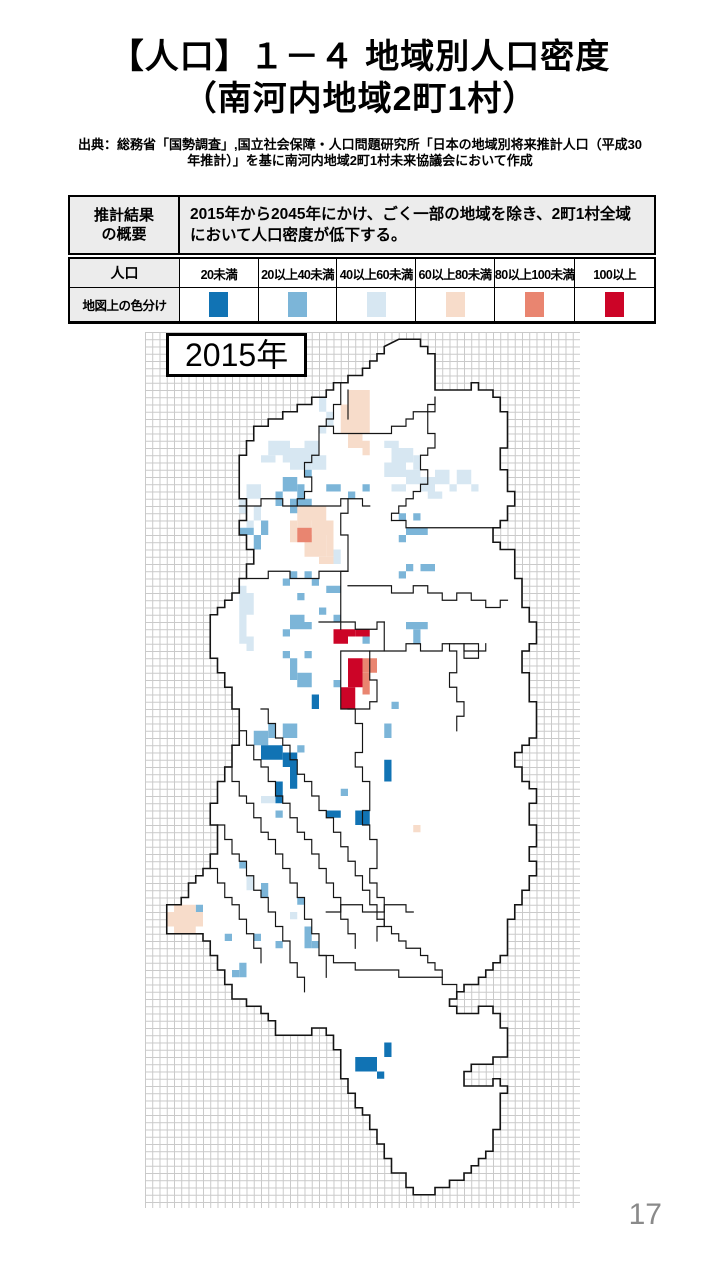  Describe the element at coordinates (614, 273) in the screenshot. I see `legend-category-label: 100以上` at that location.